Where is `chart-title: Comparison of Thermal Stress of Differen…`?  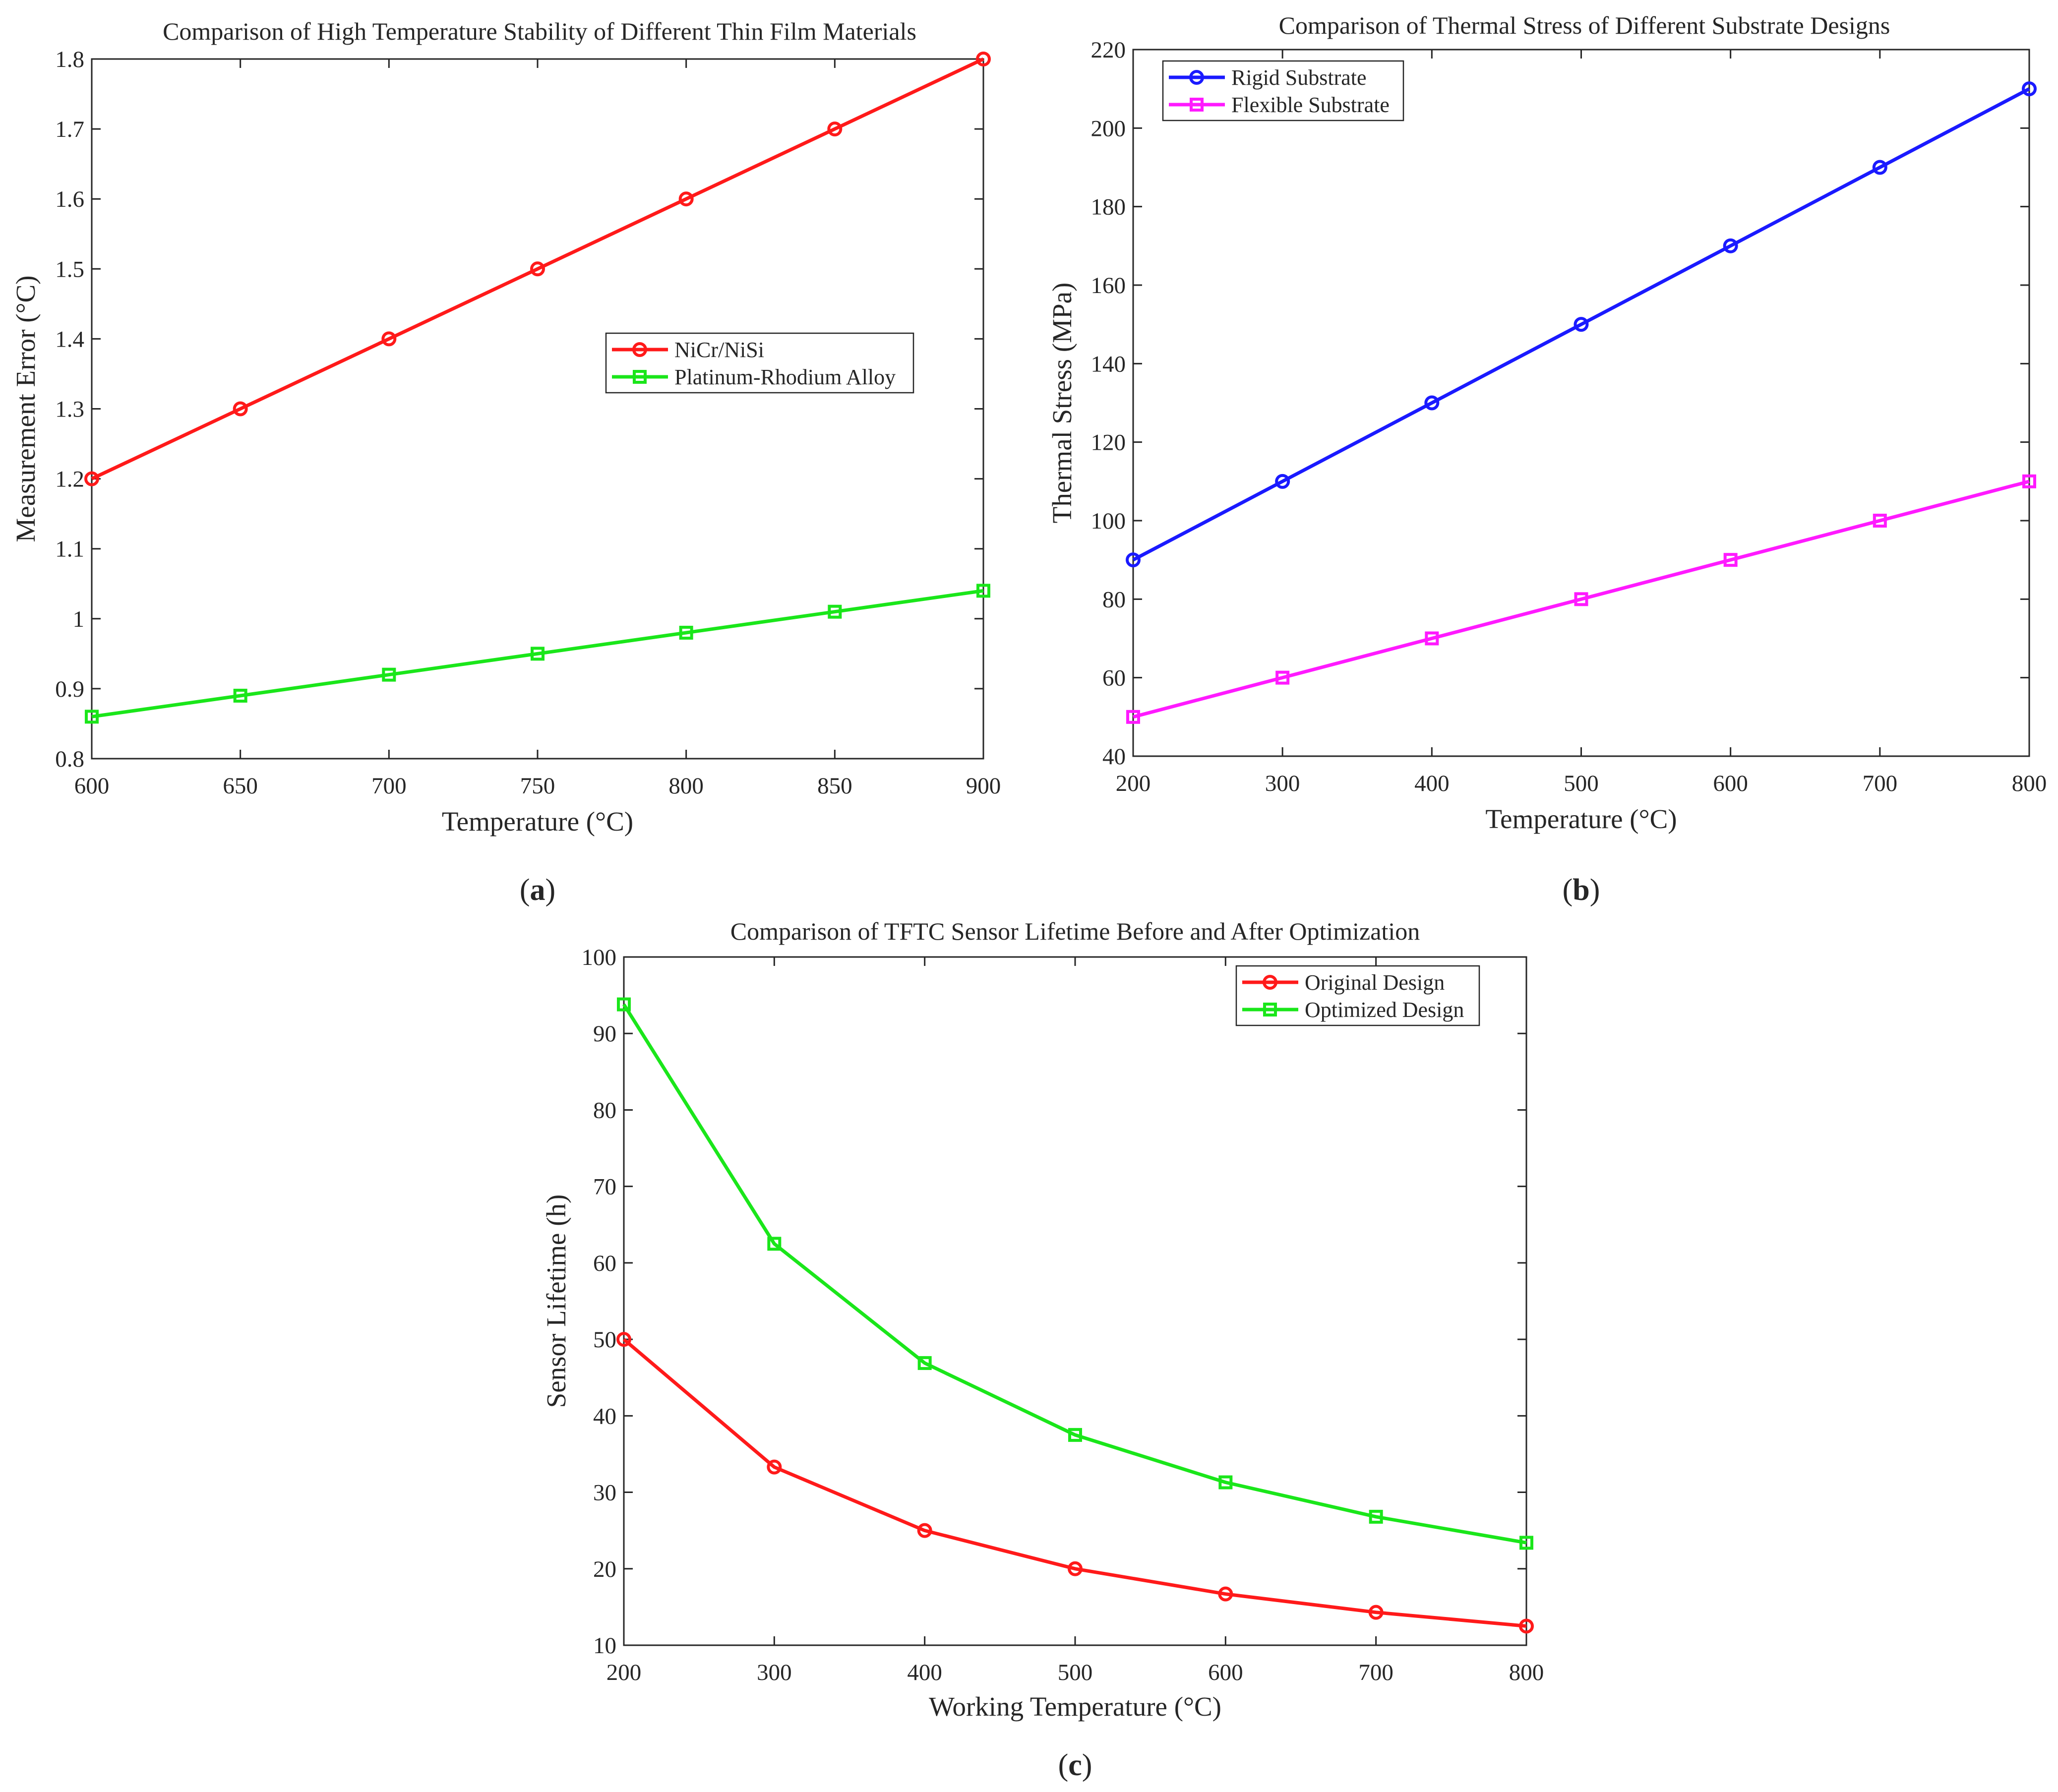
chart-title: Comparison of Thermal Stress of Differen… is located at coordinates (1584, 25).